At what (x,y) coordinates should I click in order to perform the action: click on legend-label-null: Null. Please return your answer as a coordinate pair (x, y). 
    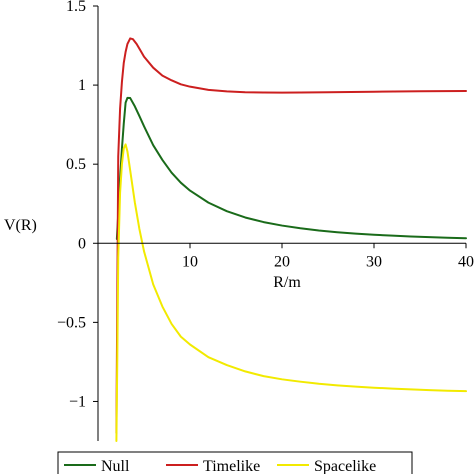
    Looking at the image, I should click on (115, 466).